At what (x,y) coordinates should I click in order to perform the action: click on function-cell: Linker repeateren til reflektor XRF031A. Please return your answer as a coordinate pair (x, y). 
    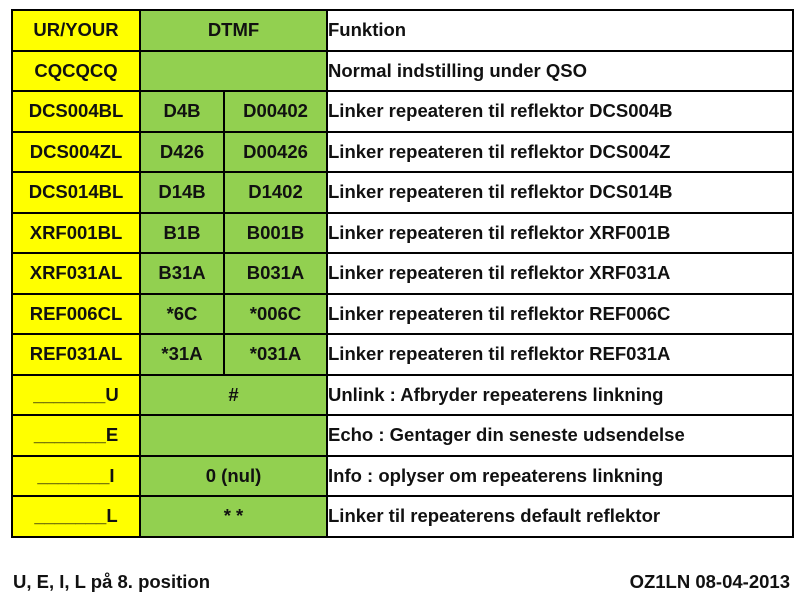
    Looking at the image, I should click on (560, 273).